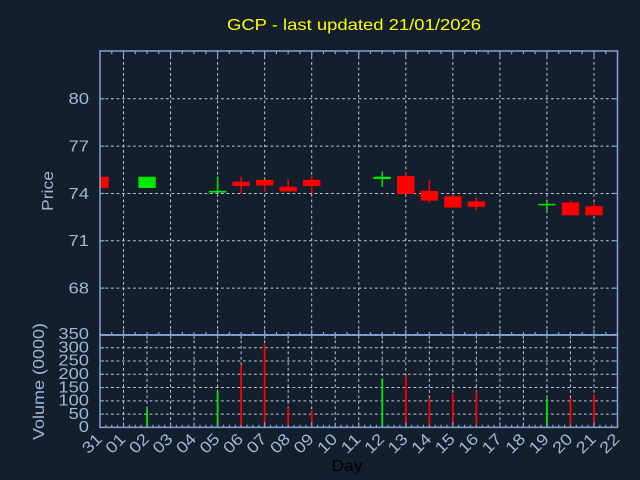 This screenshot has width=640, height=480. Describe the element at coordinates (79, 194) in the screenshot. I see `svg-text: 74` at that location.